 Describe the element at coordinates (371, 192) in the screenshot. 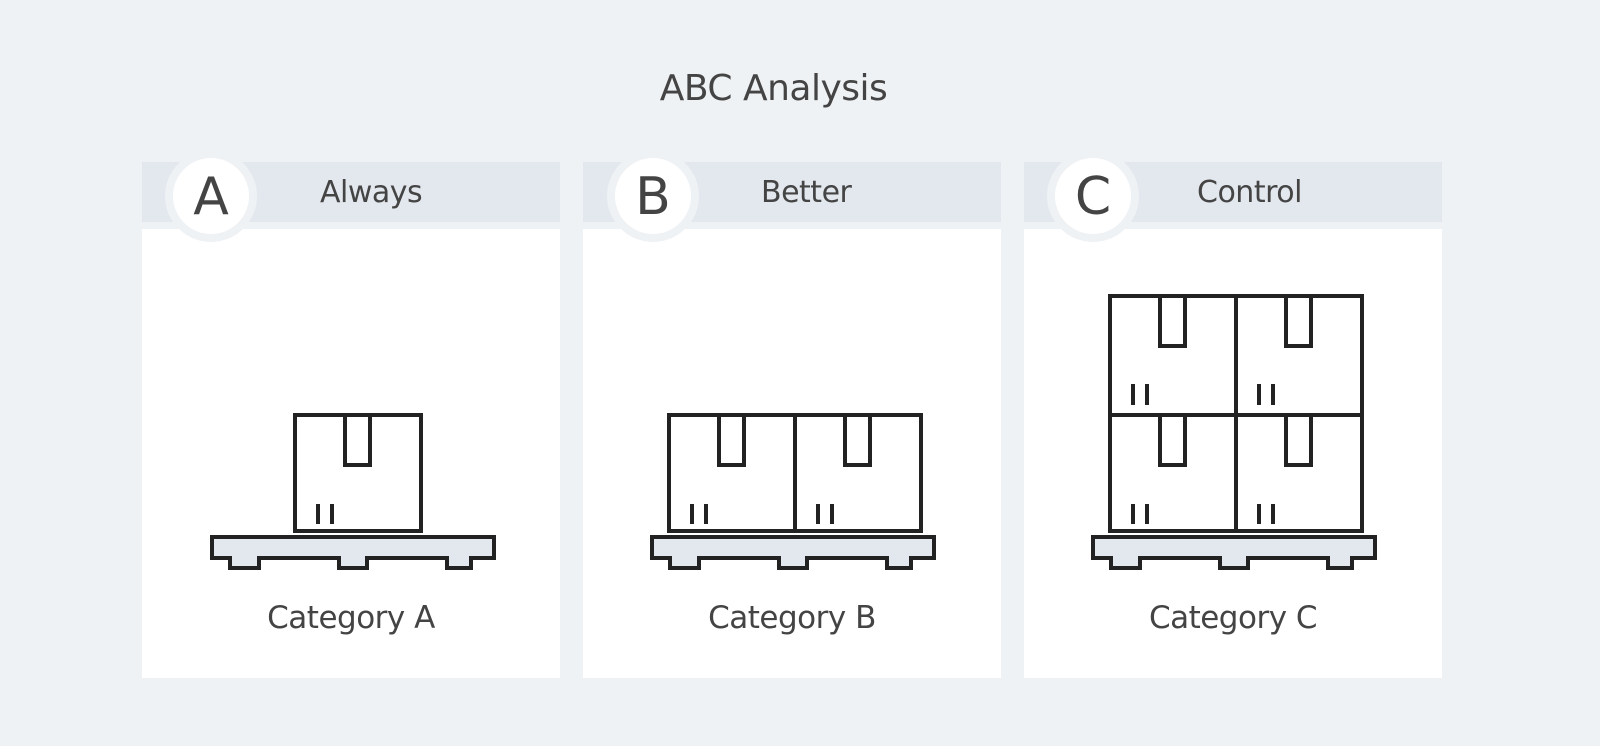

I see `header-label-always: Always` at that location.